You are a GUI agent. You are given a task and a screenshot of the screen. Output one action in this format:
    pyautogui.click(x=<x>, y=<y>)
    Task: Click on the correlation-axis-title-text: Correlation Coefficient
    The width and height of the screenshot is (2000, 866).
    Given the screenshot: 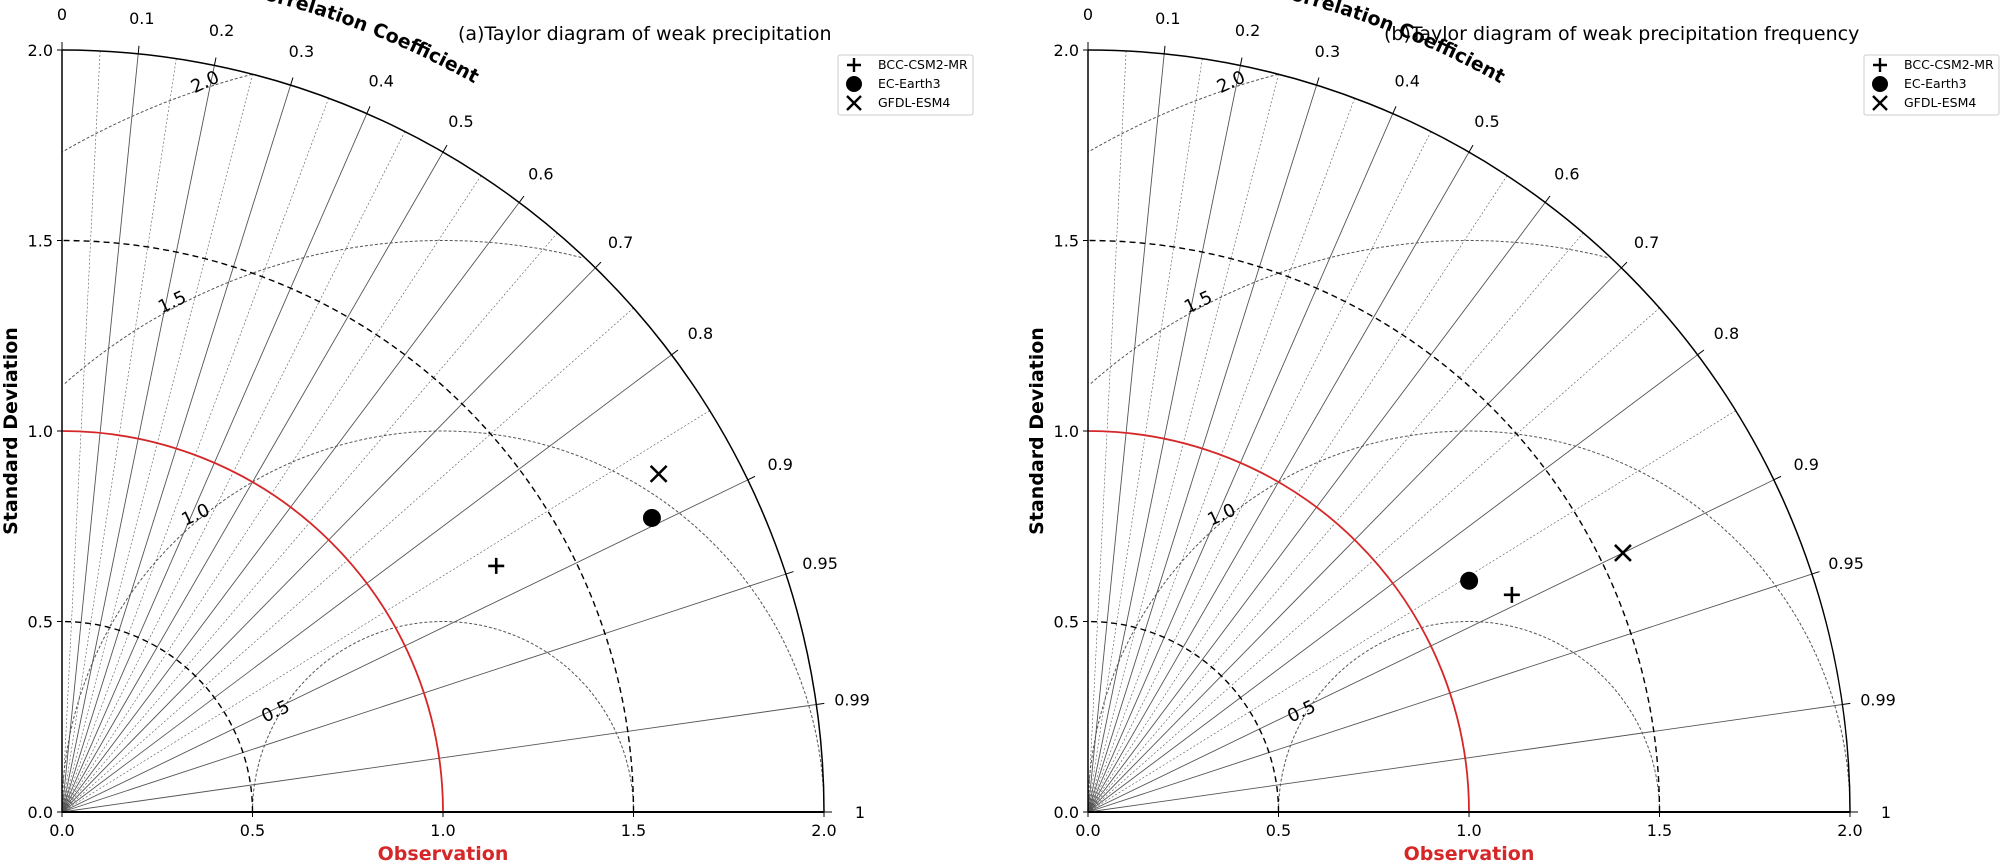 What is the action you would take?
    pyautogui.click(x=366, y=44)
    